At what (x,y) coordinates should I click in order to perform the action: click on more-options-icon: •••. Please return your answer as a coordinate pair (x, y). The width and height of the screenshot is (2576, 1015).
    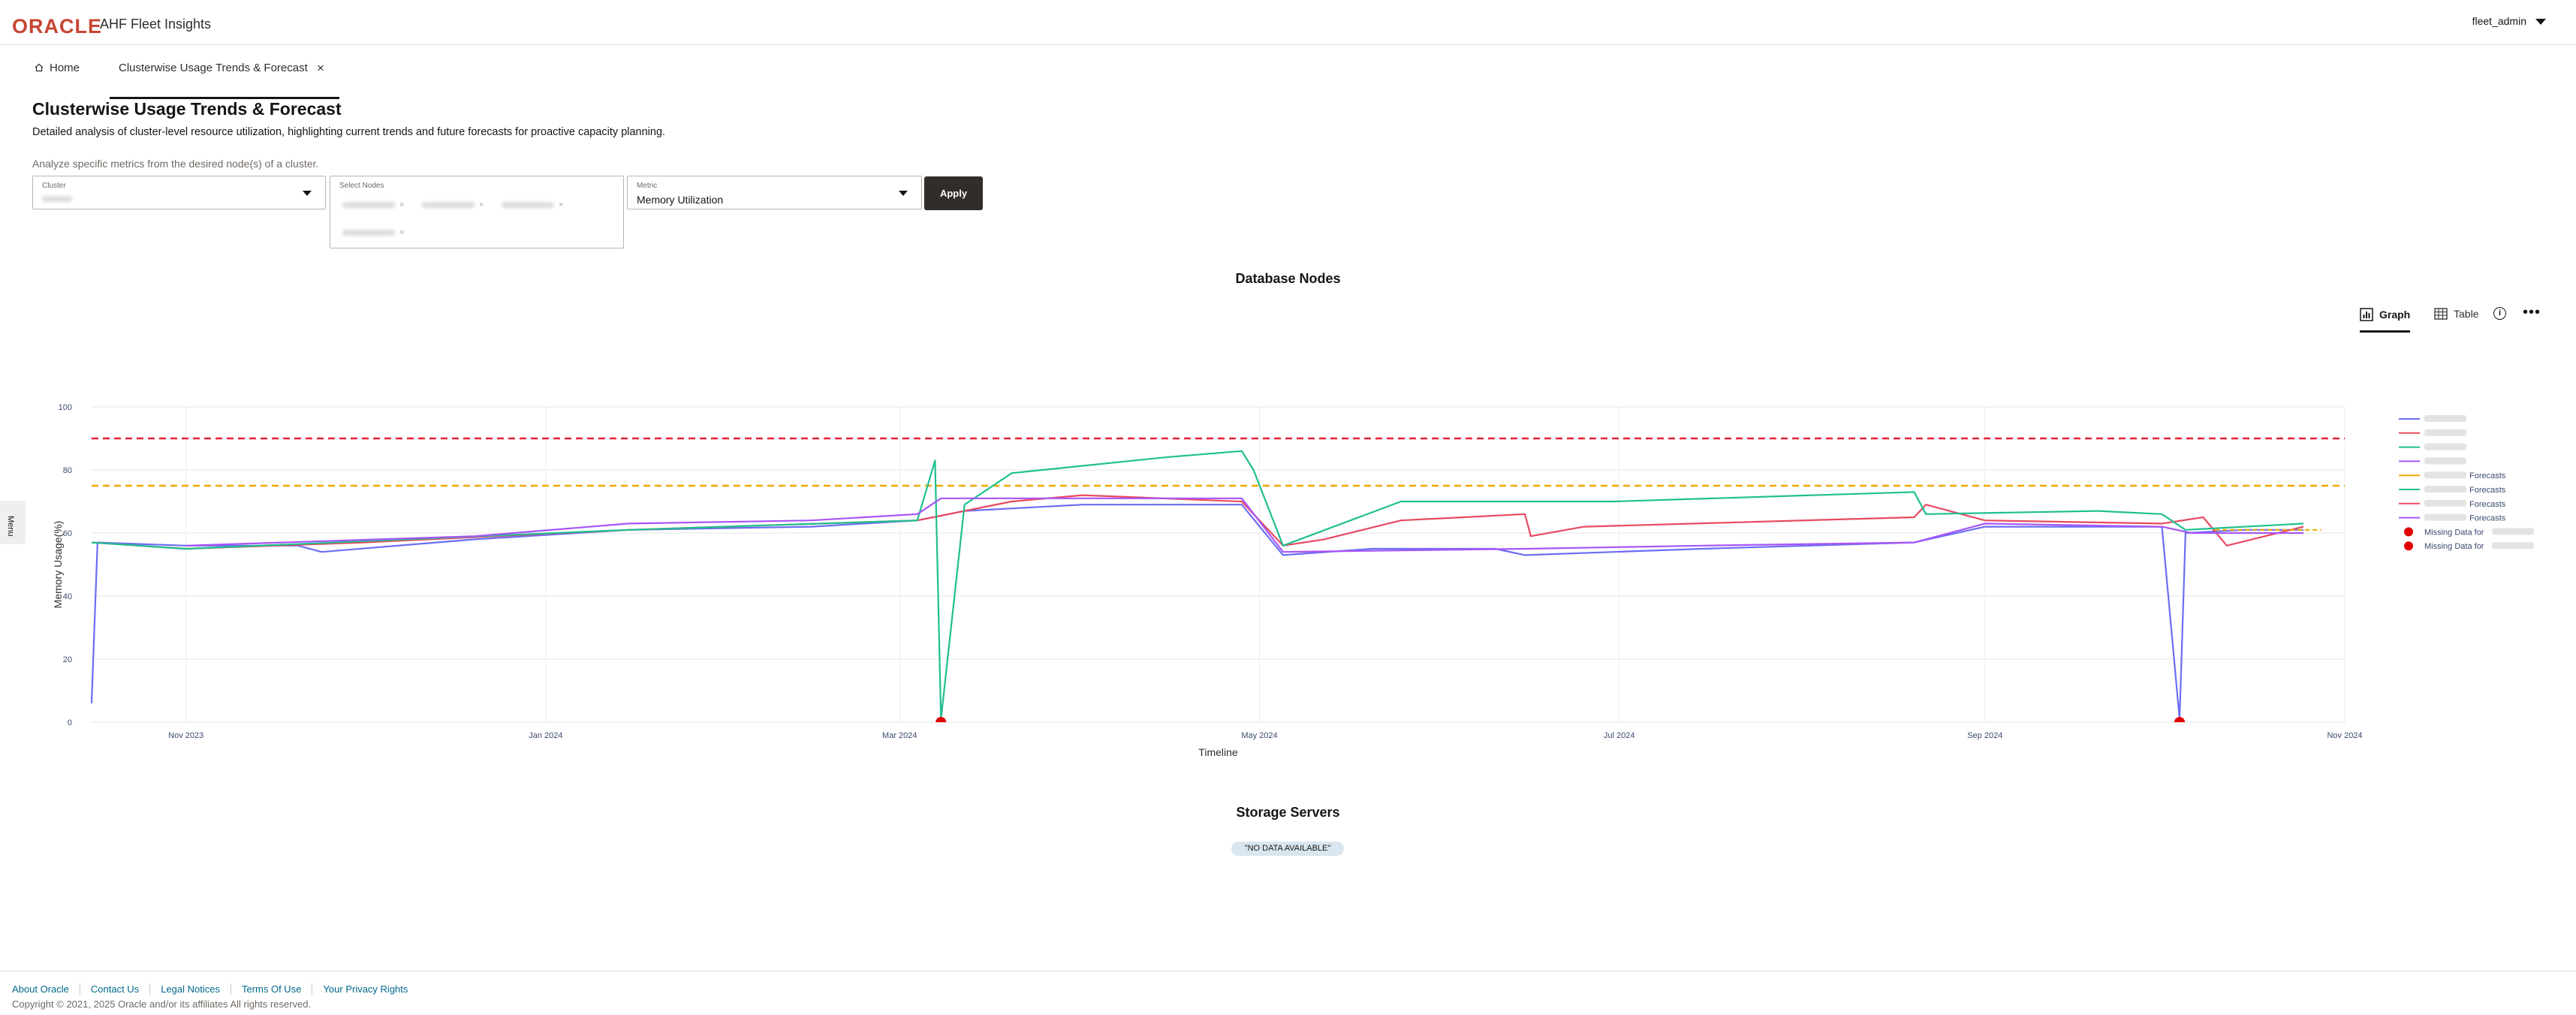
    Looking at the image, I should click on (2532, 313).